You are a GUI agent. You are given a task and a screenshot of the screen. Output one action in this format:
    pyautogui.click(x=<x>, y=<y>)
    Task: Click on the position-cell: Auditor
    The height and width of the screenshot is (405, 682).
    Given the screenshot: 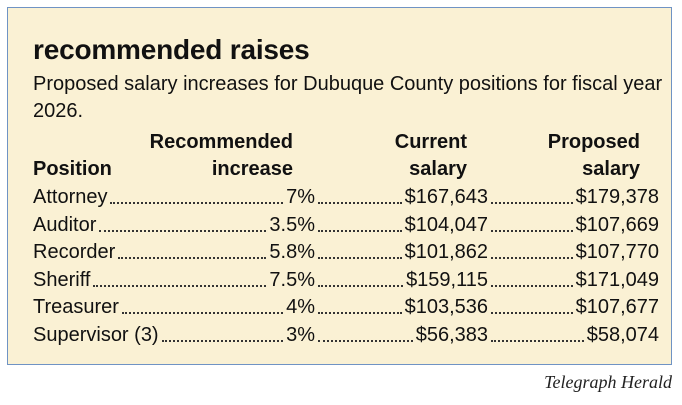 What is the action you would take?
    pyautogui.click(x=65, y=224)
    